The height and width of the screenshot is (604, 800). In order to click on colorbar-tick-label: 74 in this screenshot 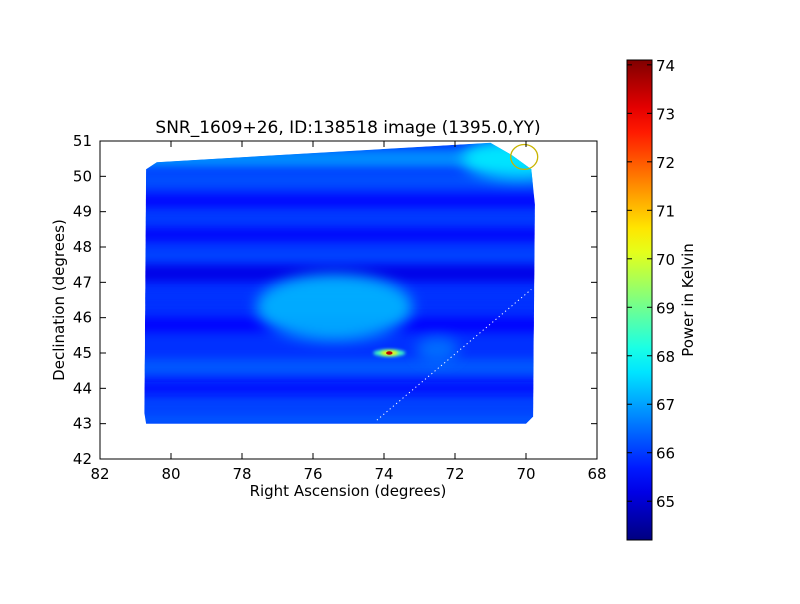, I will do `click(665, 66)`.